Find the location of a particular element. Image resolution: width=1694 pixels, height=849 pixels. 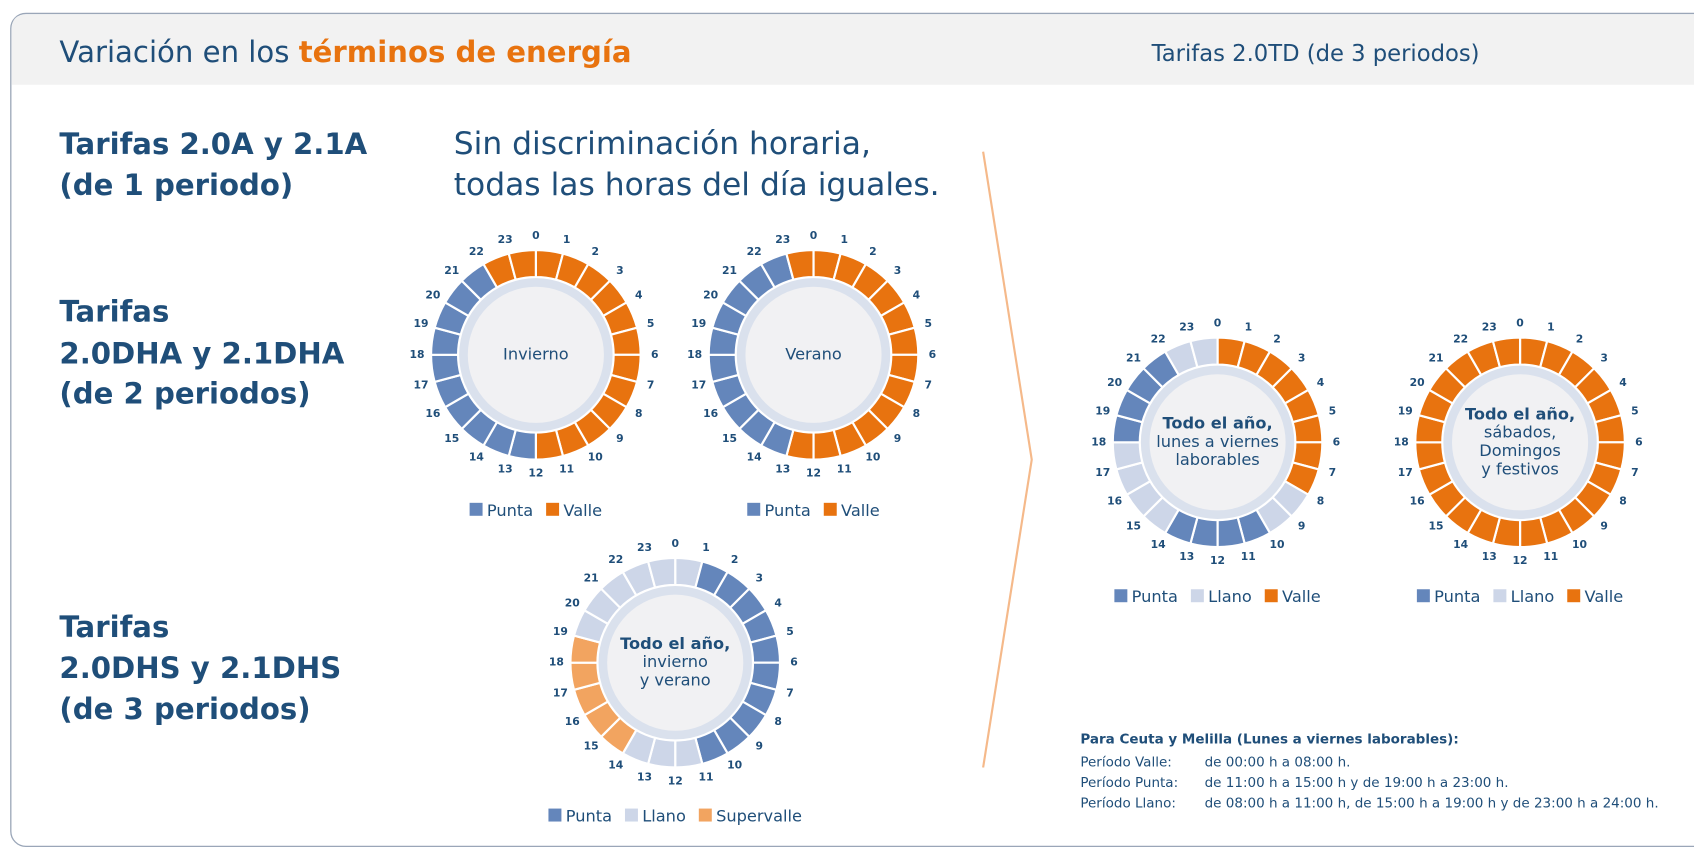

center-label: y festivos is located at coordinates (1520, 468).